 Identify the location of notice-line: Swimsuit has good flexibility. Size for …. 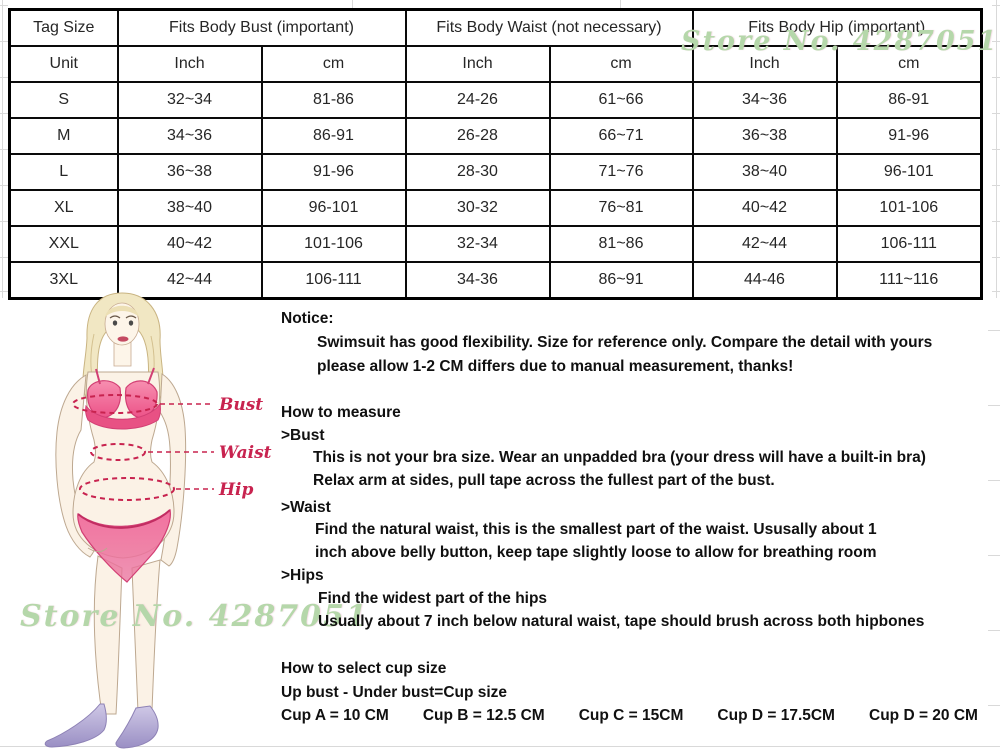
(625, 342).